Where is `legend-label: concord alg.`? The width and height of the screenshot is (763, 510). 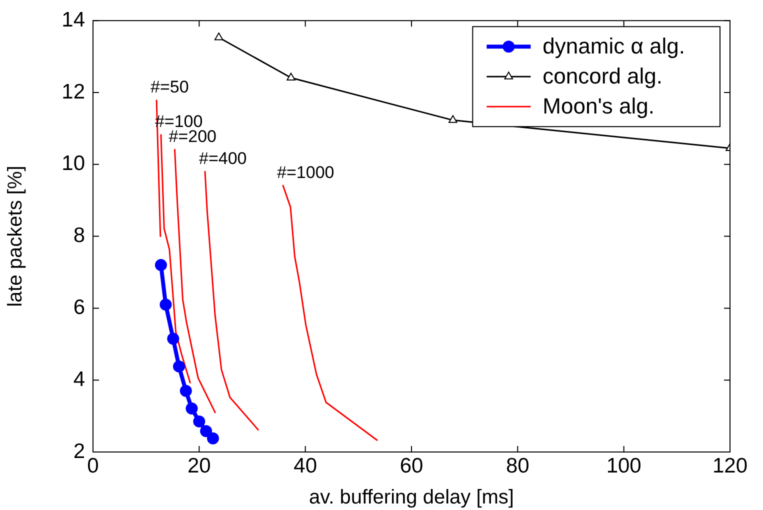
legend-label: concord alg. is located at coordinates (602, 76).